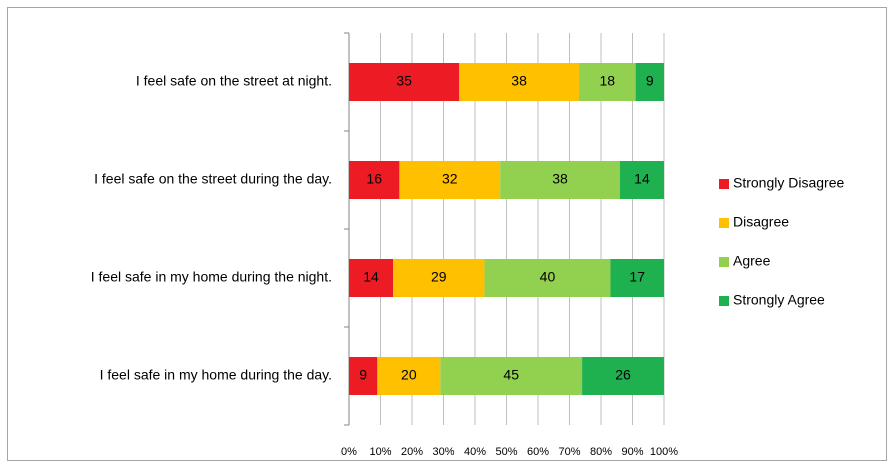 The image size is (894, 467). What do you see at coordinates (664, 452) in the screenshot?
I see `x-tick-label: 100%` at bounding box center [664, 452].